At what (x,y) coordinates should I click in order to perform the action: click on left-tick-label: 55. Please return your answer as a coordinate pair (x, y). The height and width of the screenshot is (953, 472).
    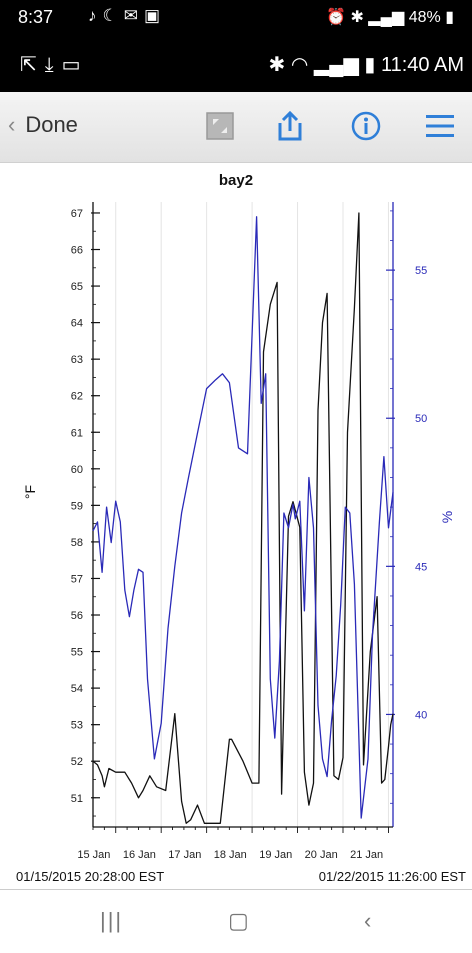
    Looking at the image, I should click on (77, 653).